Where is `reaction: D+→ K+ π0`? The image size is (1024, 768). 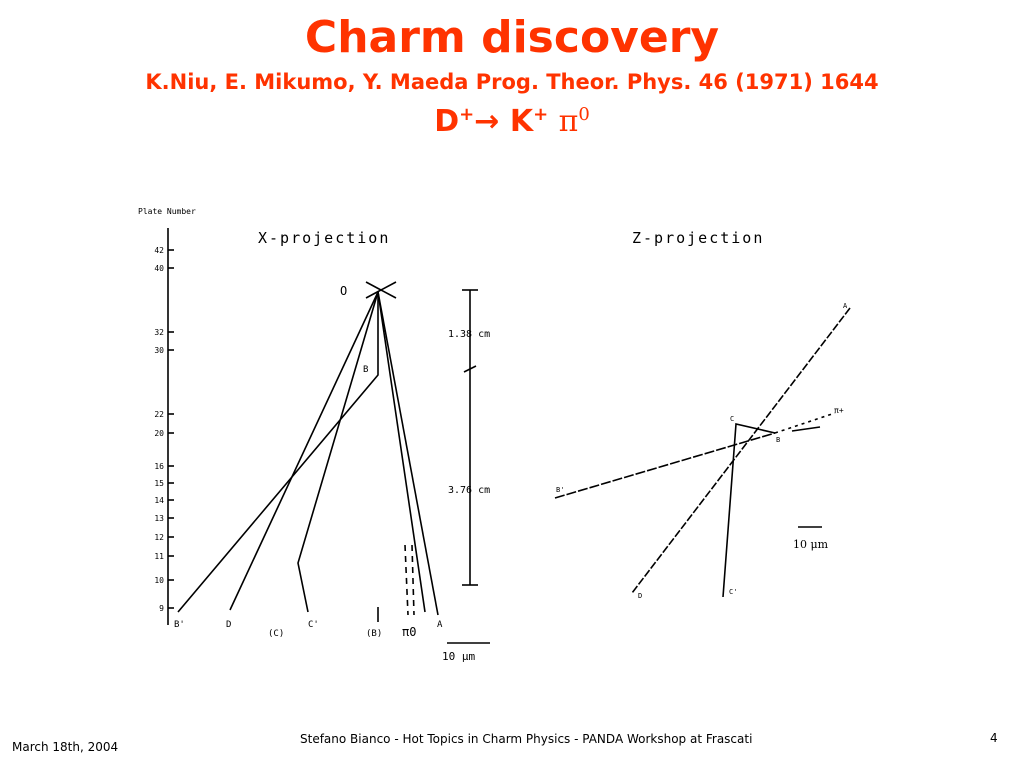 reaction: D+→ K+ π0 is located at coordinates (512, 121).